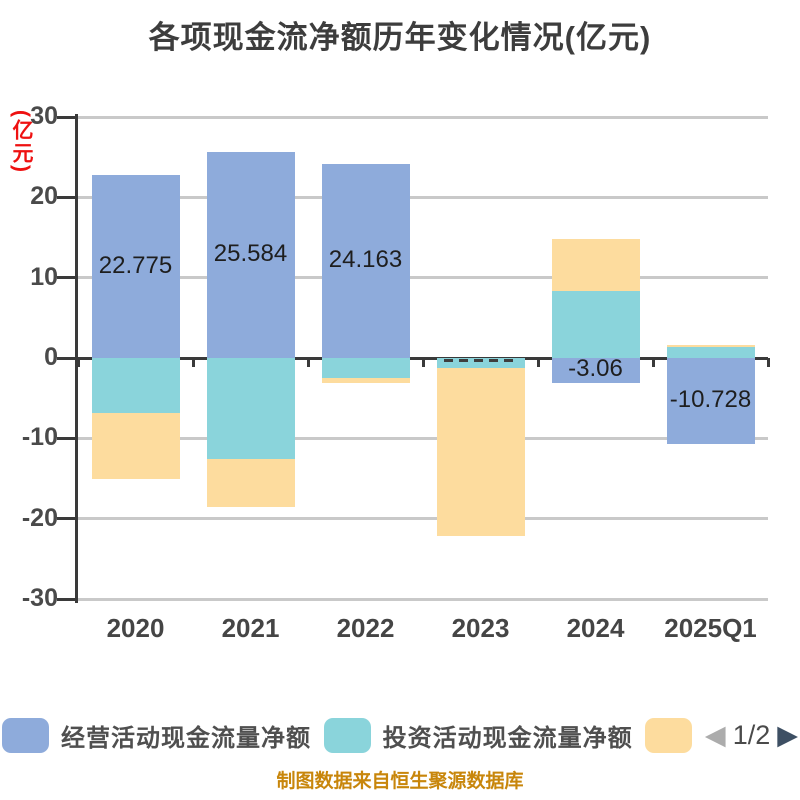 The height and width of the screenshot is (800, 800). Describe the element at coordinates (365, 628) in the screenshot. I see `x-axis-label: 2022` at that location.